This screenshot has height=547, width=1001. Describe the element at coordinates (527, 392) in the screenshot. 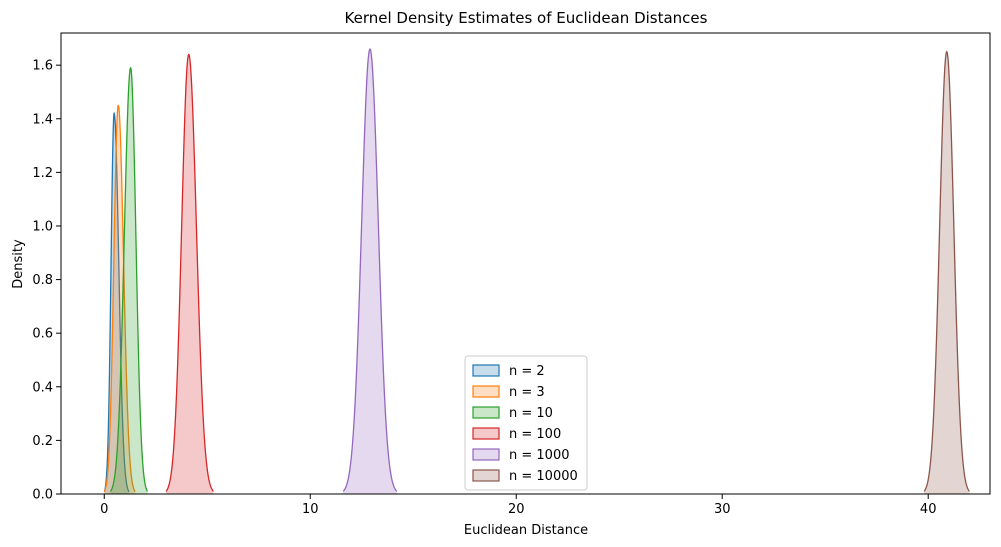

I see `legend-label-1: n = 3` at that location.